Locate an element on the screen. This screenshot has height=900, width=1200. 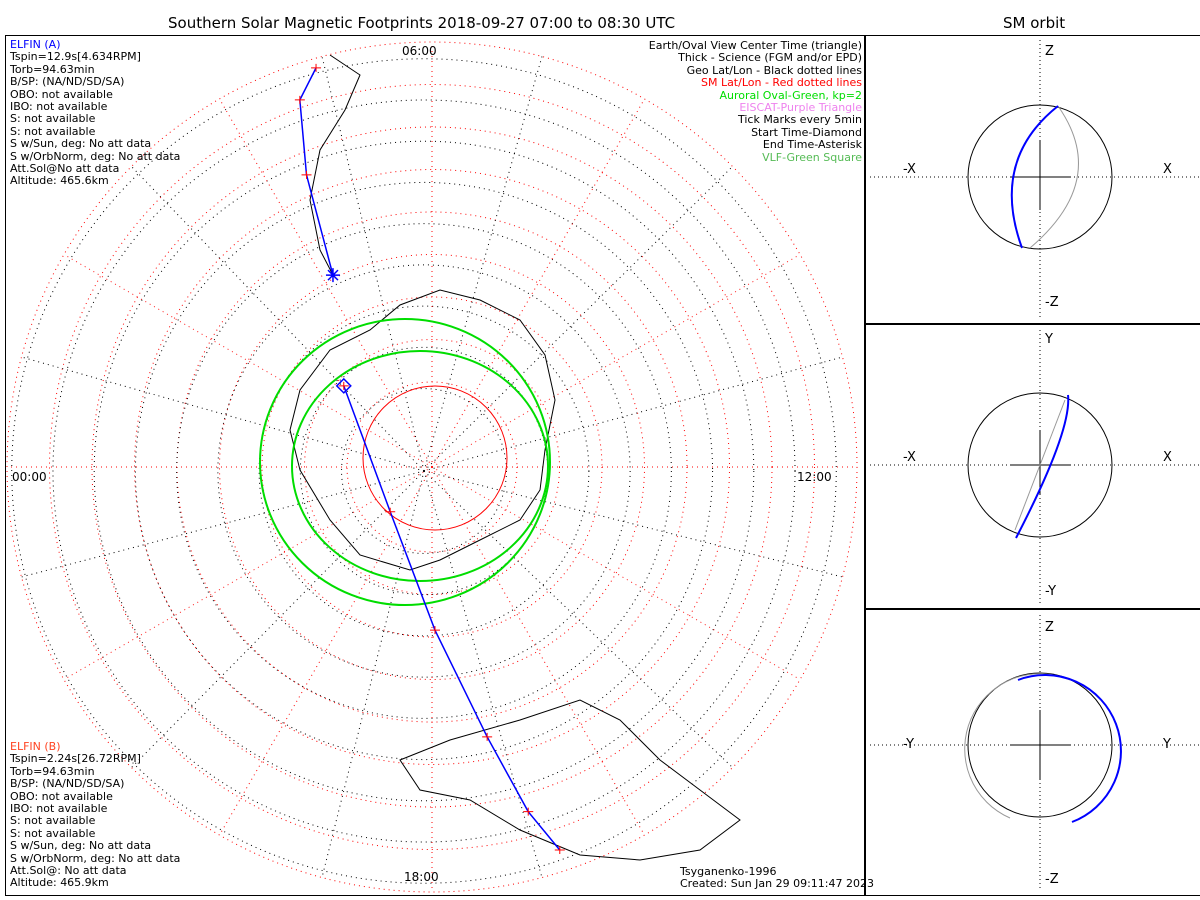
sm-pole-circle is located at coordinates (435, 458).